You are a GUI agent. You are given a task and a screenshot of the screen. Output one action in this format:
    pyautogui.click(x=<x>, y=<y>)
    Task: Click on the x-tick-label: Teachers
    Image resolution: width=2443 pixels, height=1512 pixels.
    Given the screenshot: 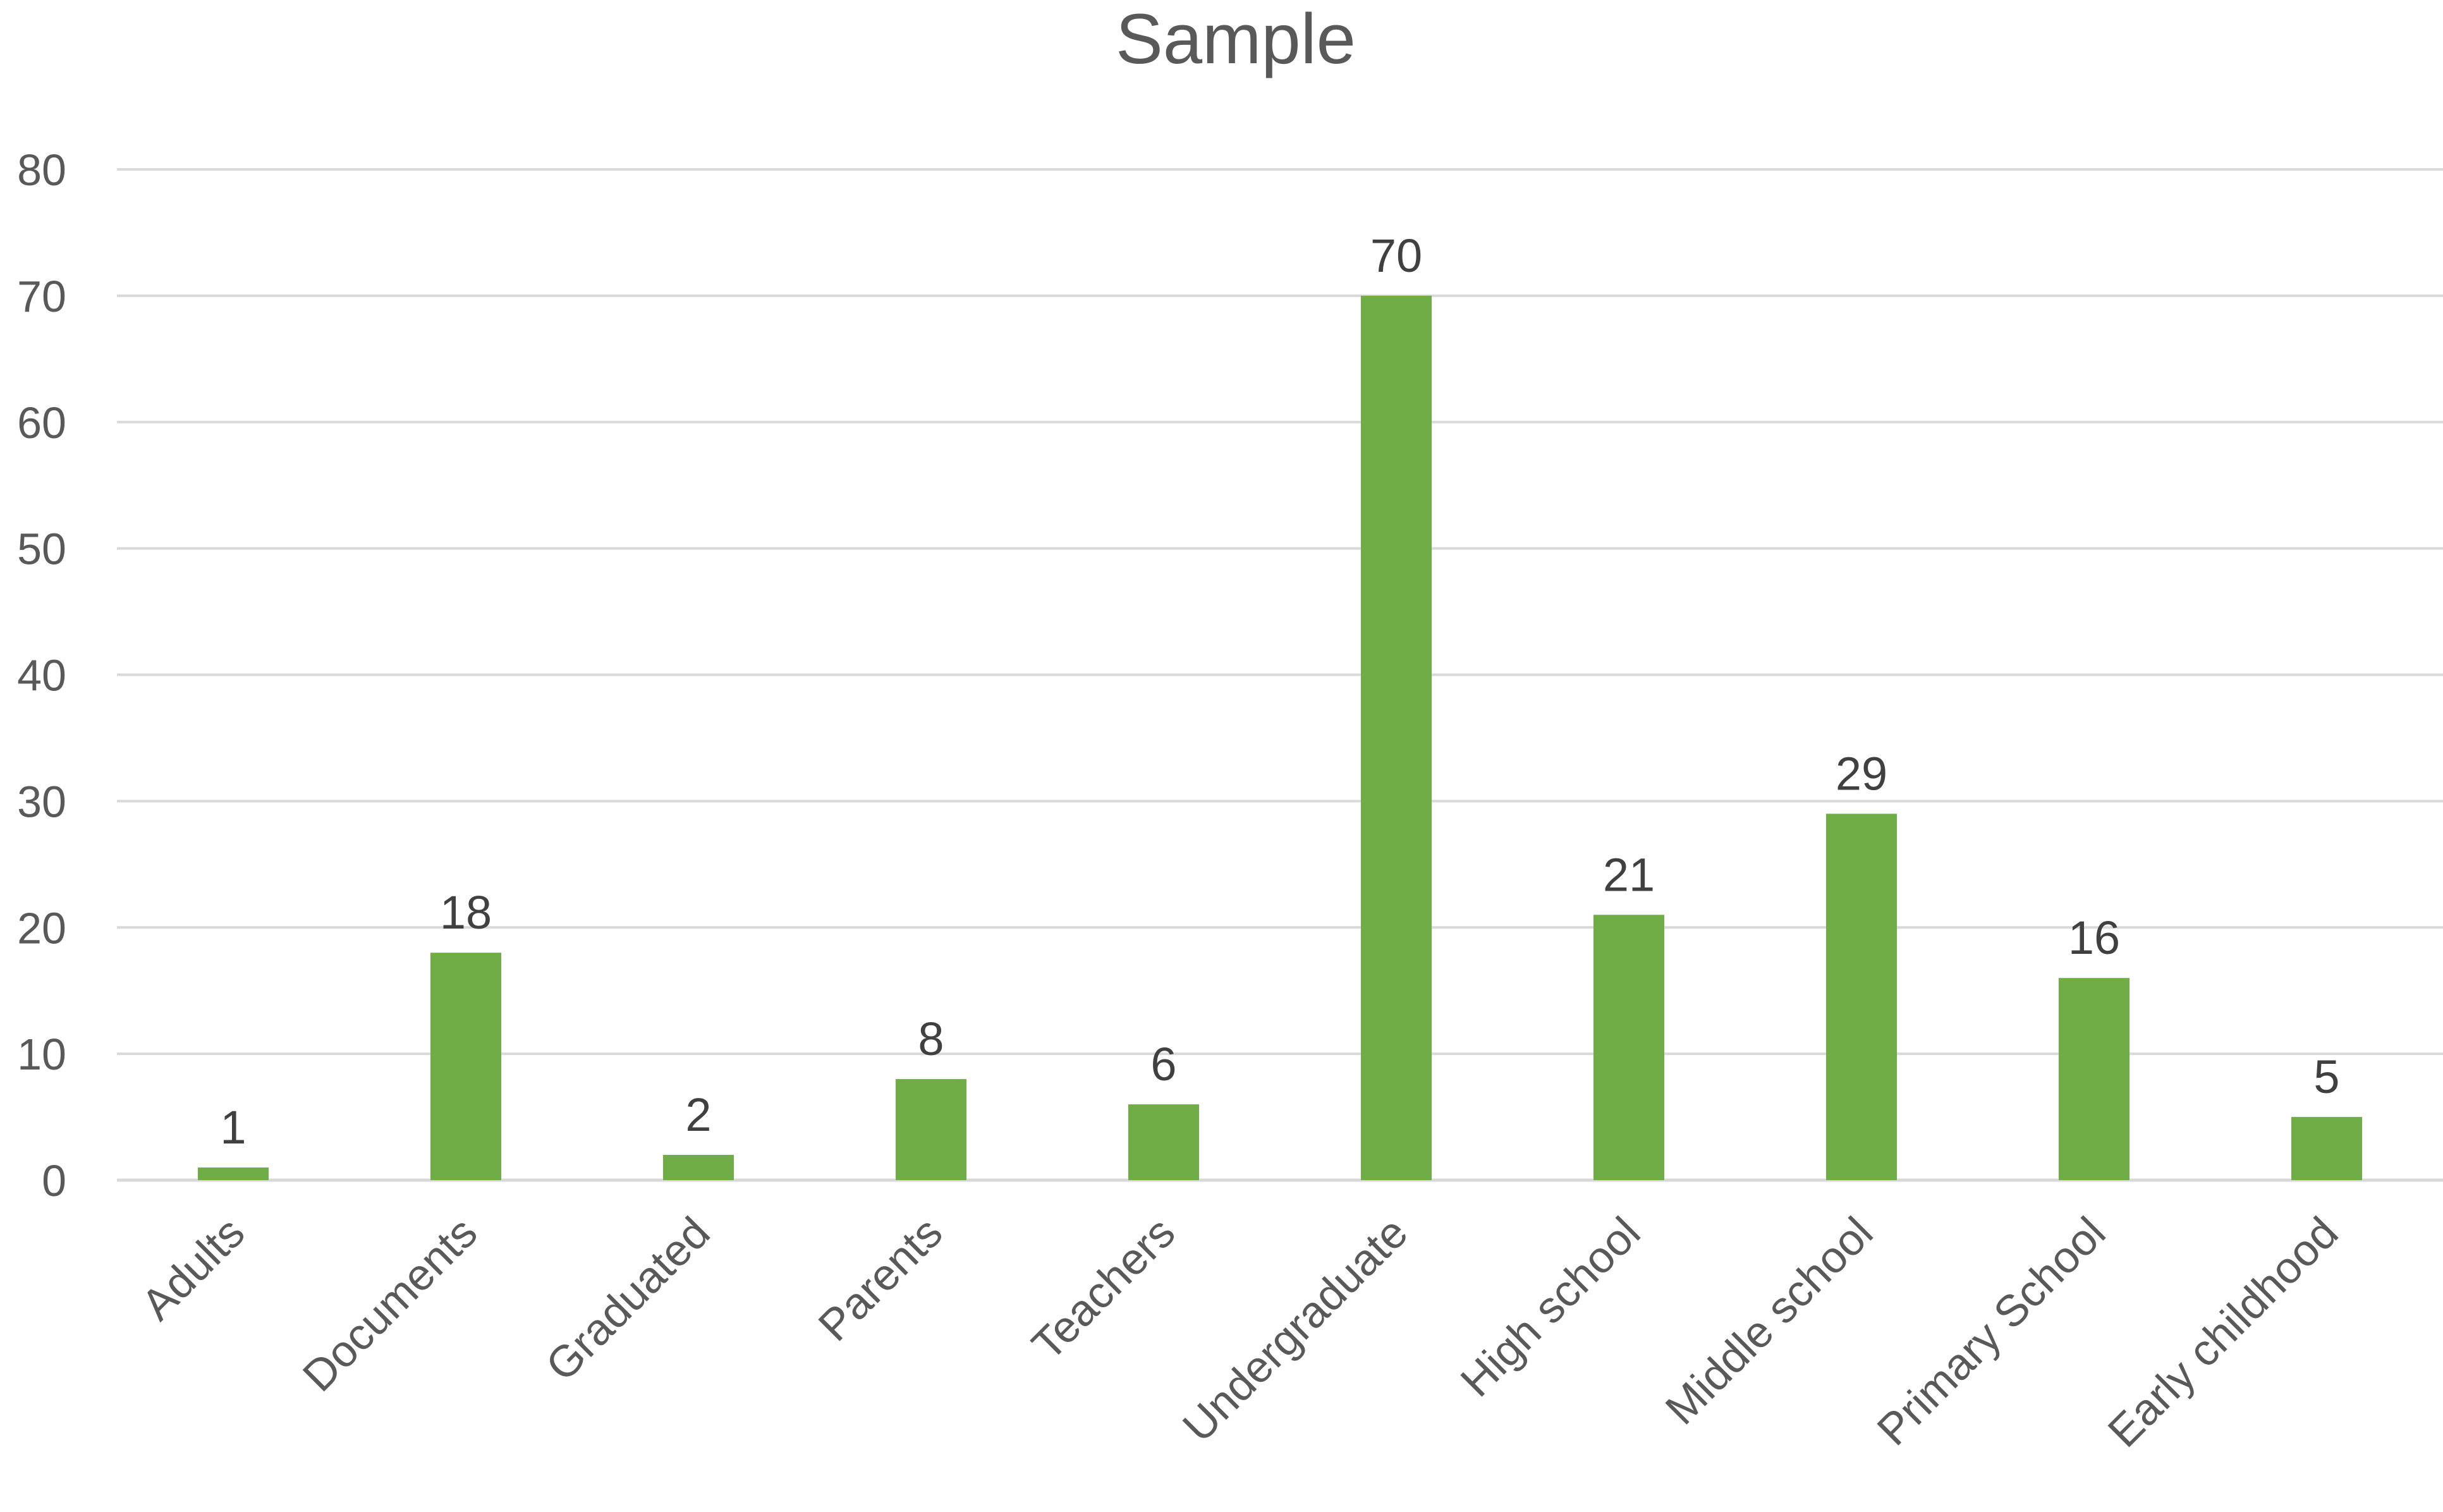 What is the action you would take?
    pyautogui.click(x=1104, y=1288)
    